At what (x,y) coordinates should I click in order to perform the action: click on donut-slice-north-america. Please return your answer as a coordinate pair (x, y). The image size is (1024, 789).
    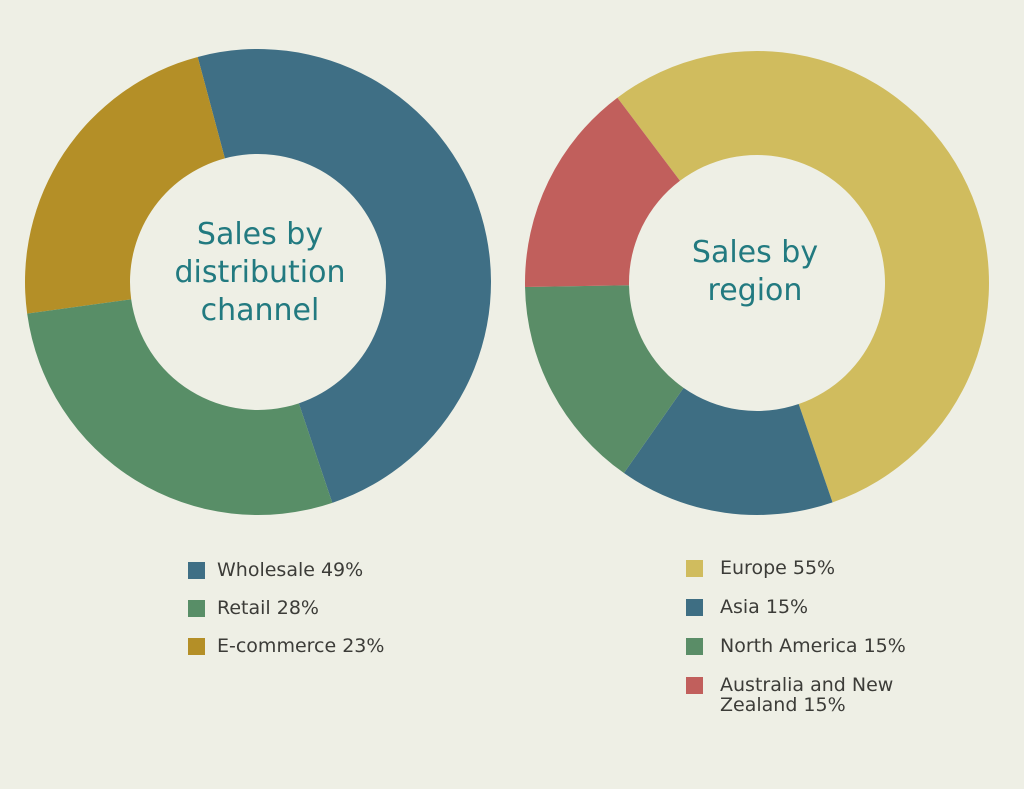
    Looking at the image, I should click on (604, 379).